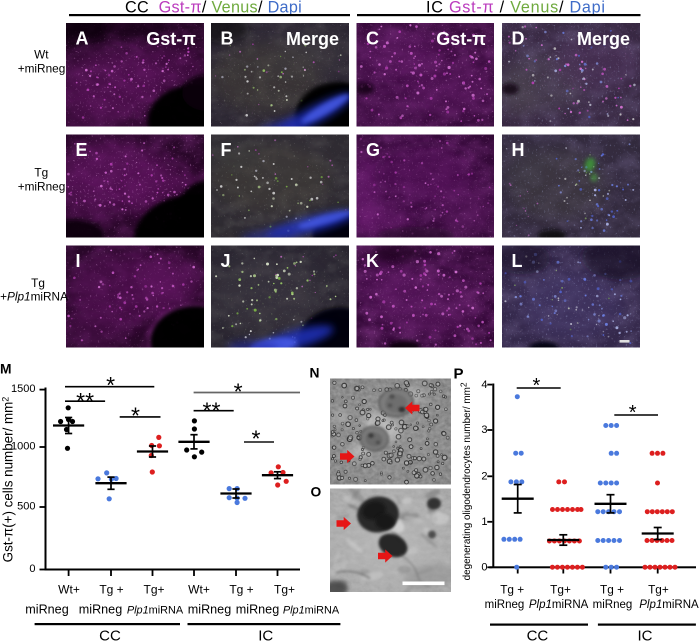 The image size is (700, 642). What do you see at coordinates (6, 368) in the screenshot?
I see `svg-text: M` at bounding box center [6, 368].